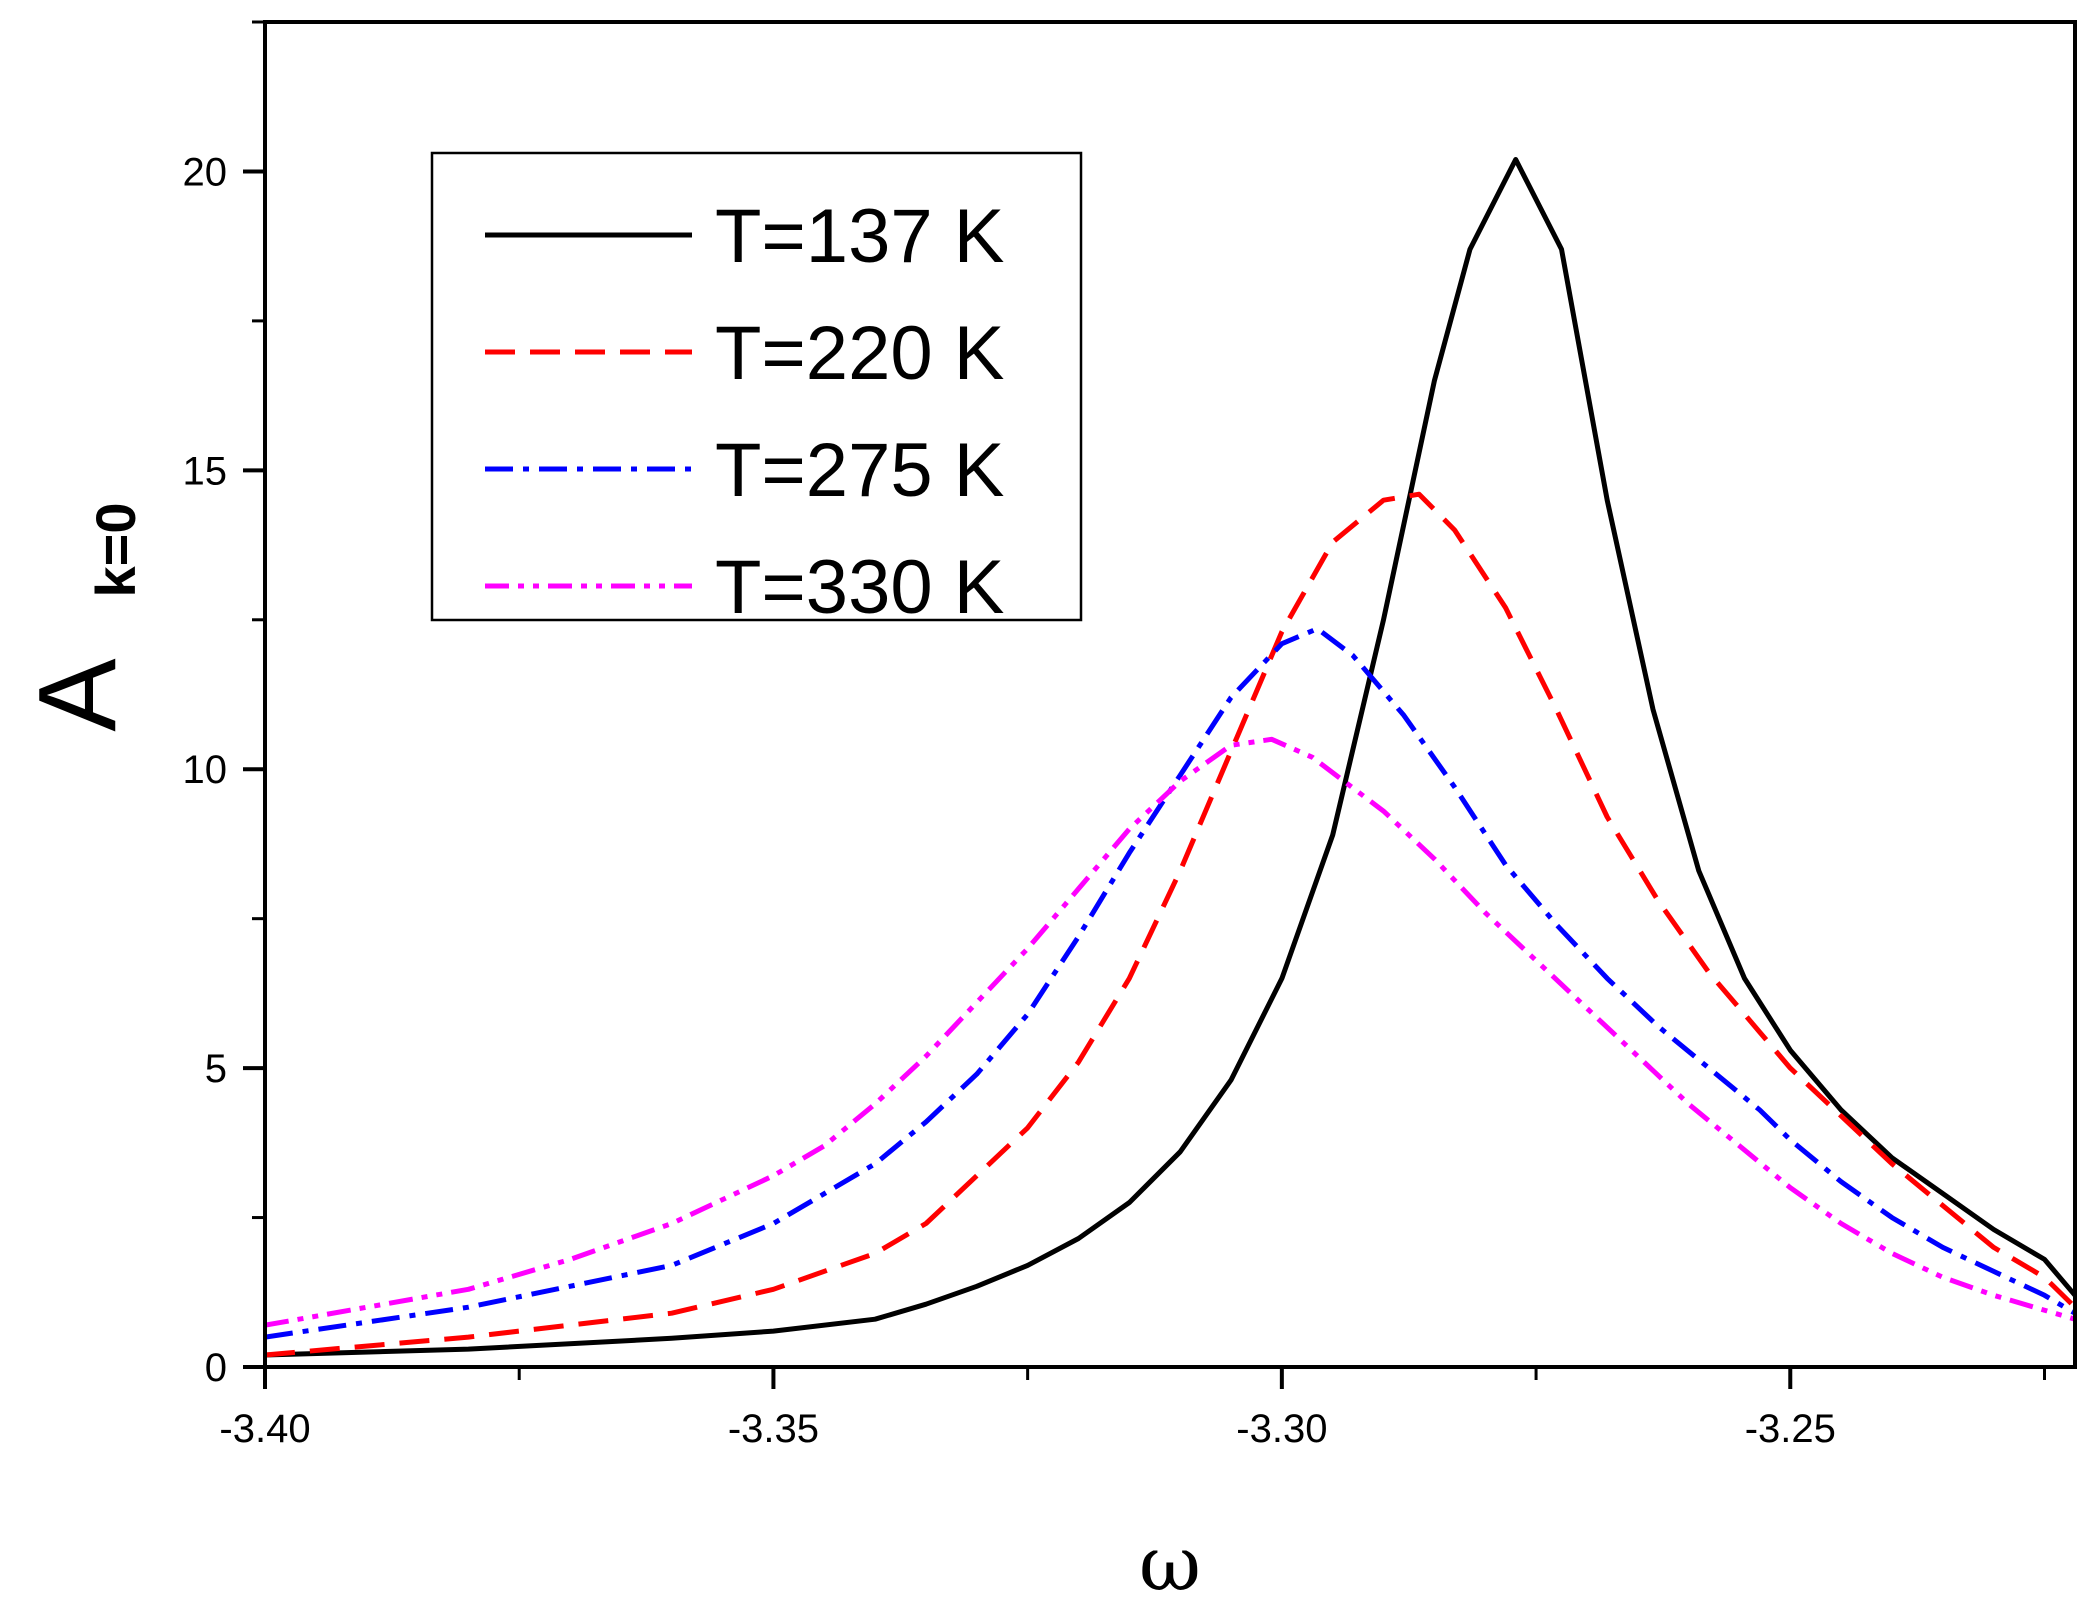 The image size is (2081, 1599). I want to click on y-axis: 0 5 10 15 20, so click(224, 705).